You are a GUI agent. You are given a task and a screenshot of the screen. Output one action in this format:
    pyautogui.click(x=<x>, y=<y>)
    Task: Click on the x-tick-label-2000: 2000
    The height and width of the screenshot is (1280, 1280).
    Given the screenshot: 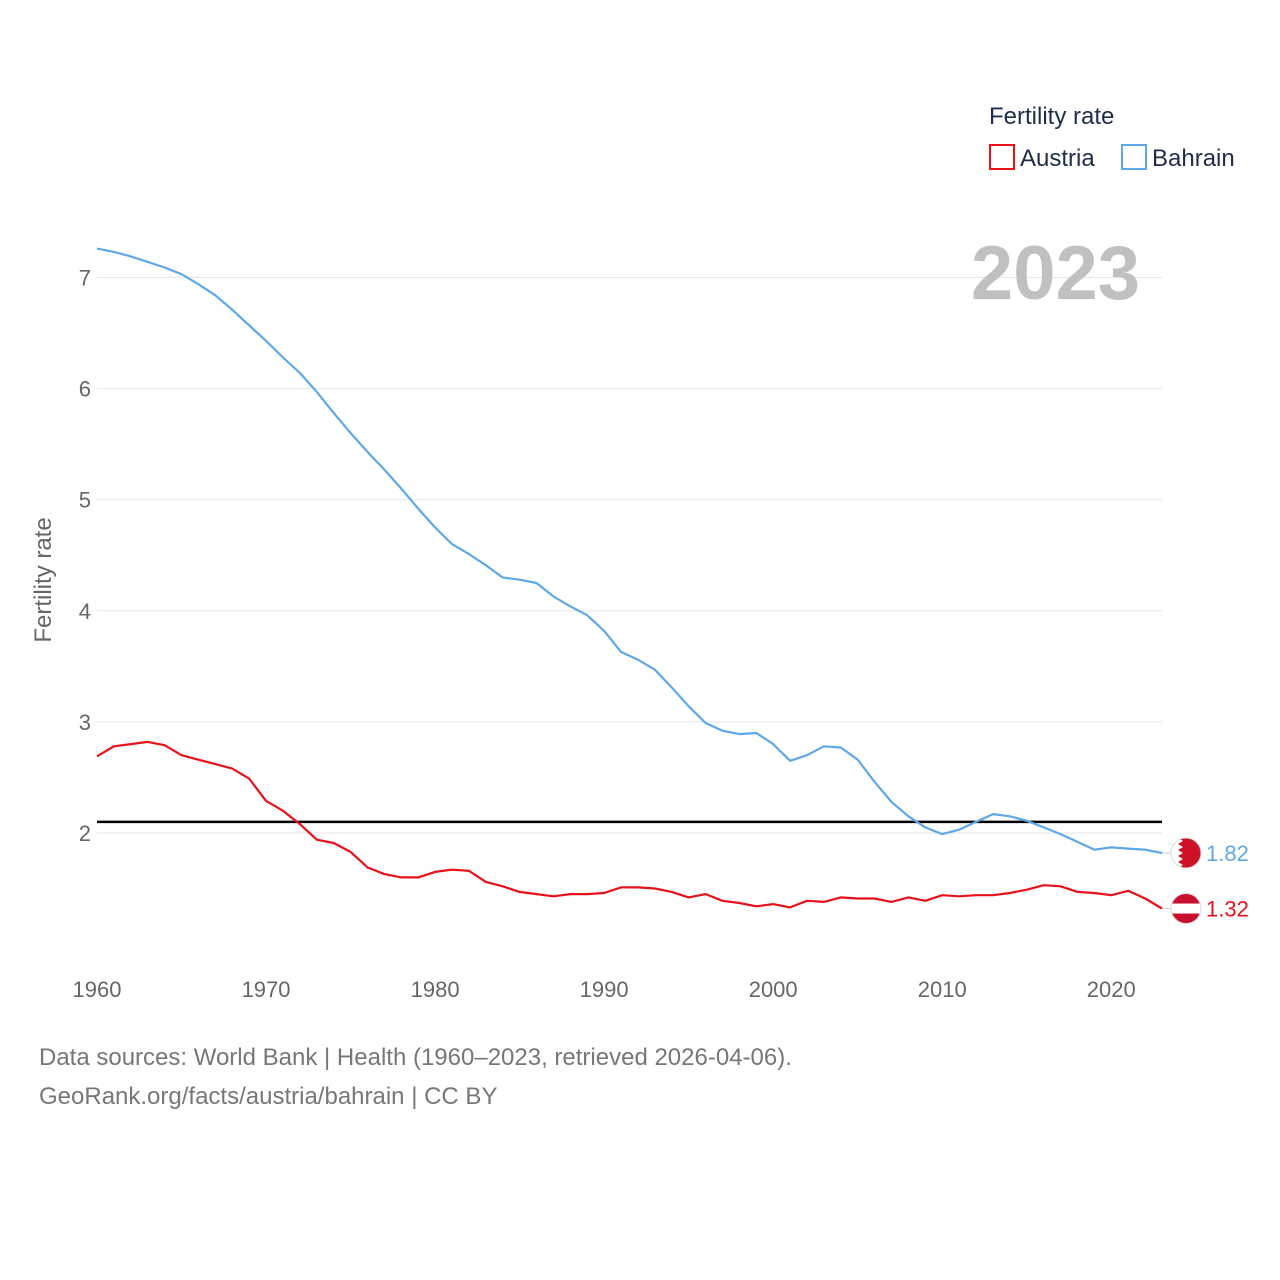 What is the action you would take?
    pyautogui.click(x=773, y=989)
    